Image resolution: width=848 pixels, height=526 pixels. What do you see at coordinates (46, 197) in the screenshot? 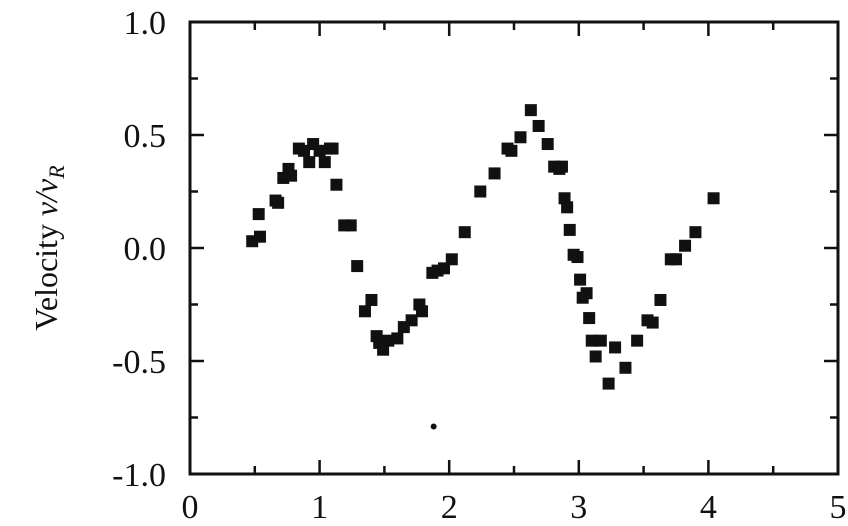
I see `y-axis-title-math: v/v` at bounding box center [46, 197].